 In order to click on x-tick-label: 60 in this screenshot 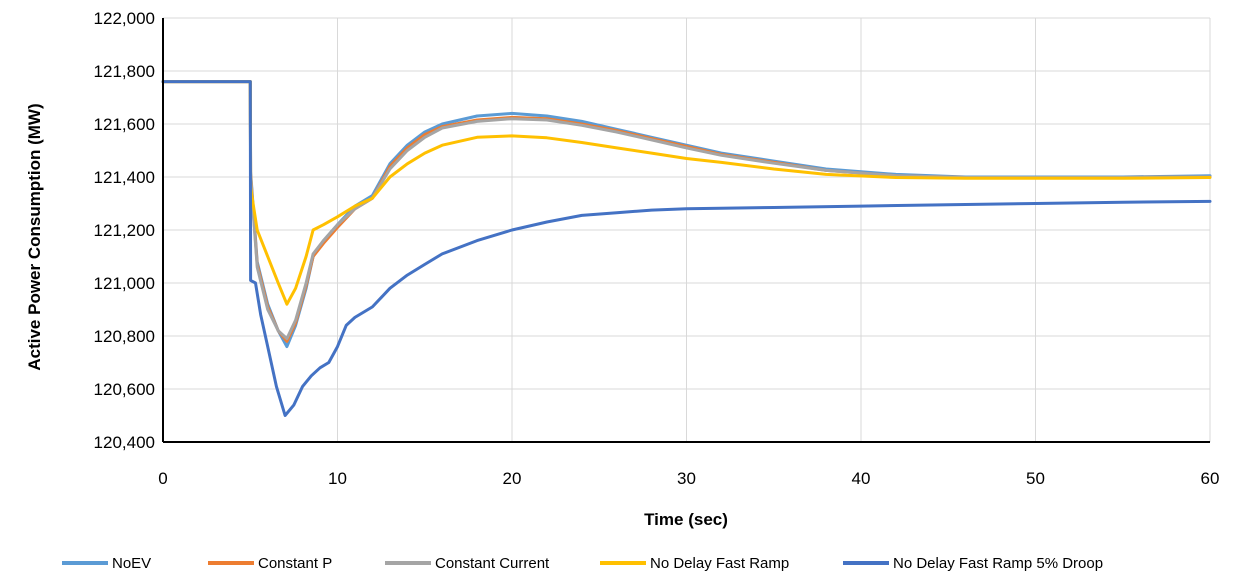, I will do `click(1210, 478)`.